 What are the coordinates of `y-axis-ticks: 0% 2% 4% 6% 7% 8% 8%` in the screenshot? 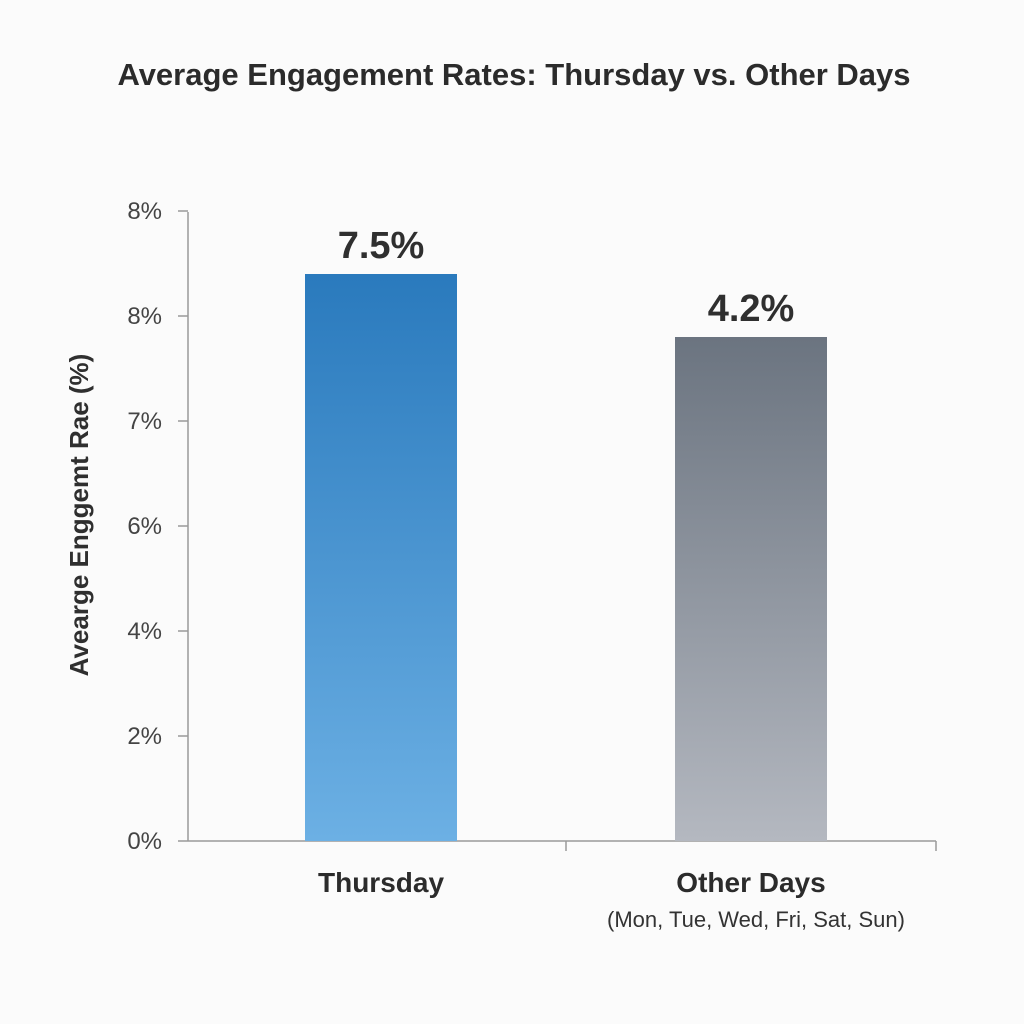 It's located at (157, 526).